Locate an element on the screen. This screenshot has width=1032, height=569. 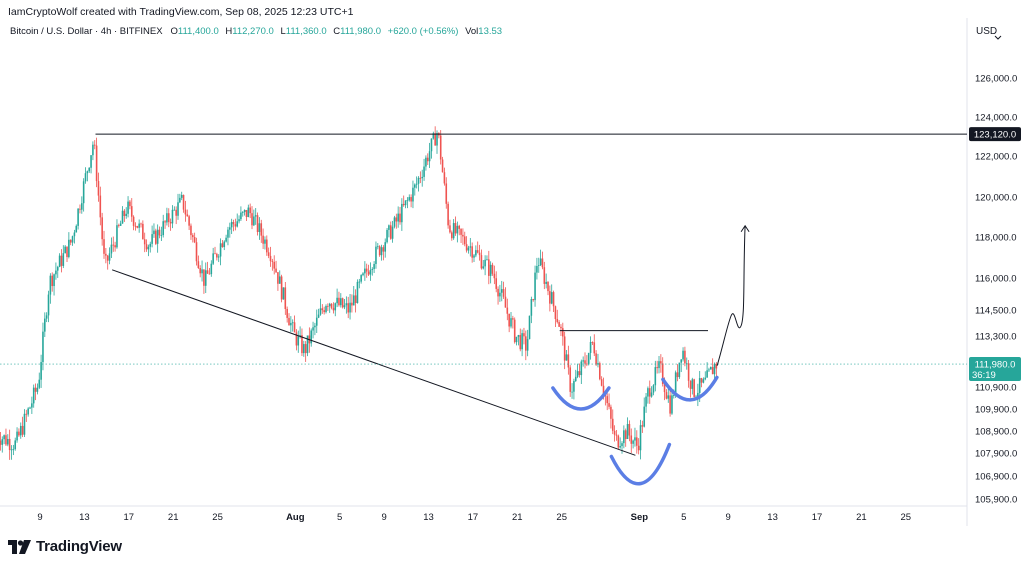
price-tick-label: 106,900.0 is located at coordinates (996, 477).